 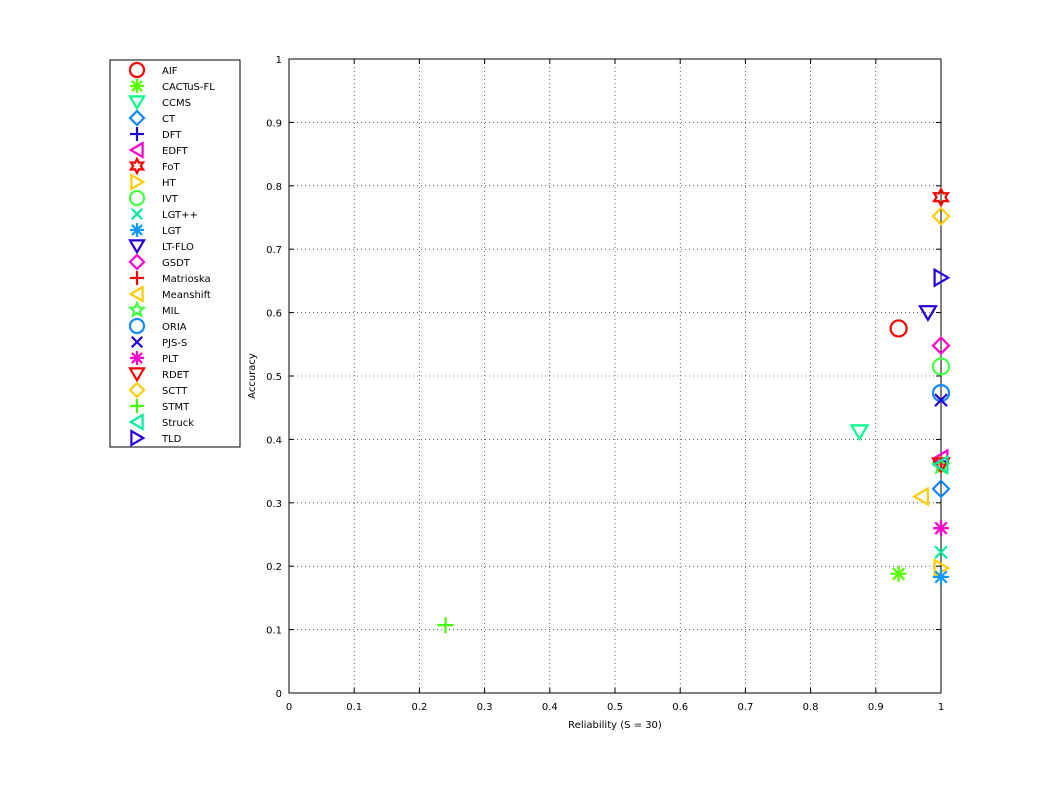 I want to click on marker-lgt-, so click(x=941, y=552).